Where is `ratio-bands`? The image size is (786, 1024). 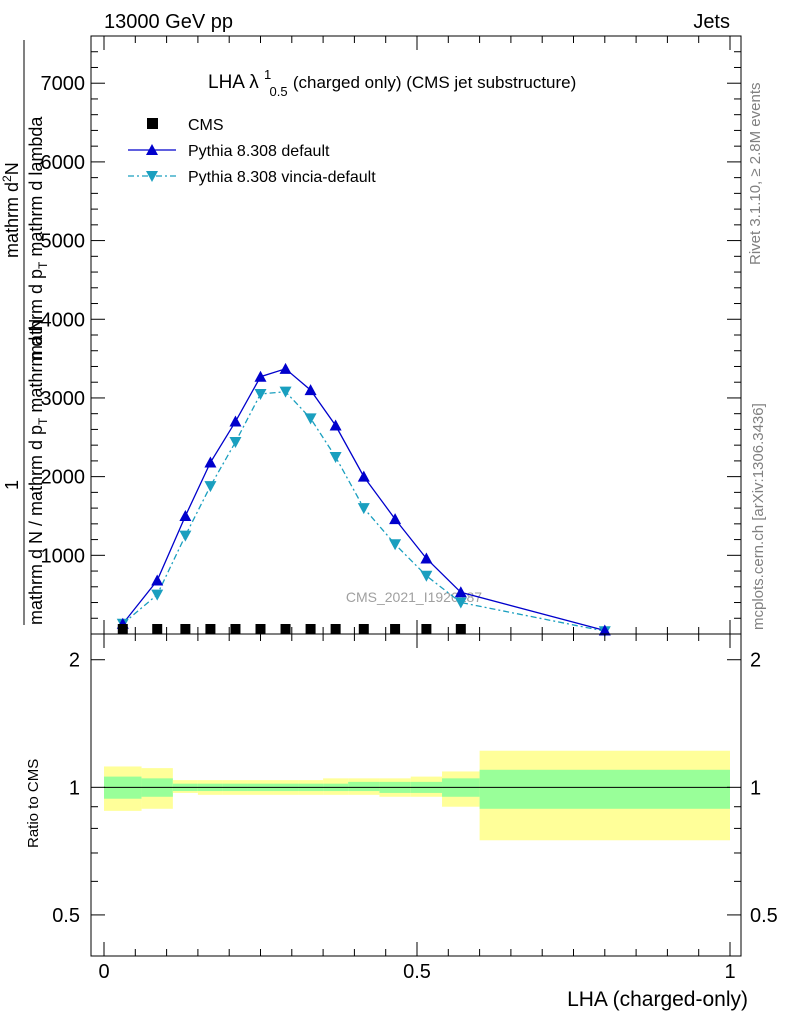
ratio-bands is located at coordinates (417, 795).